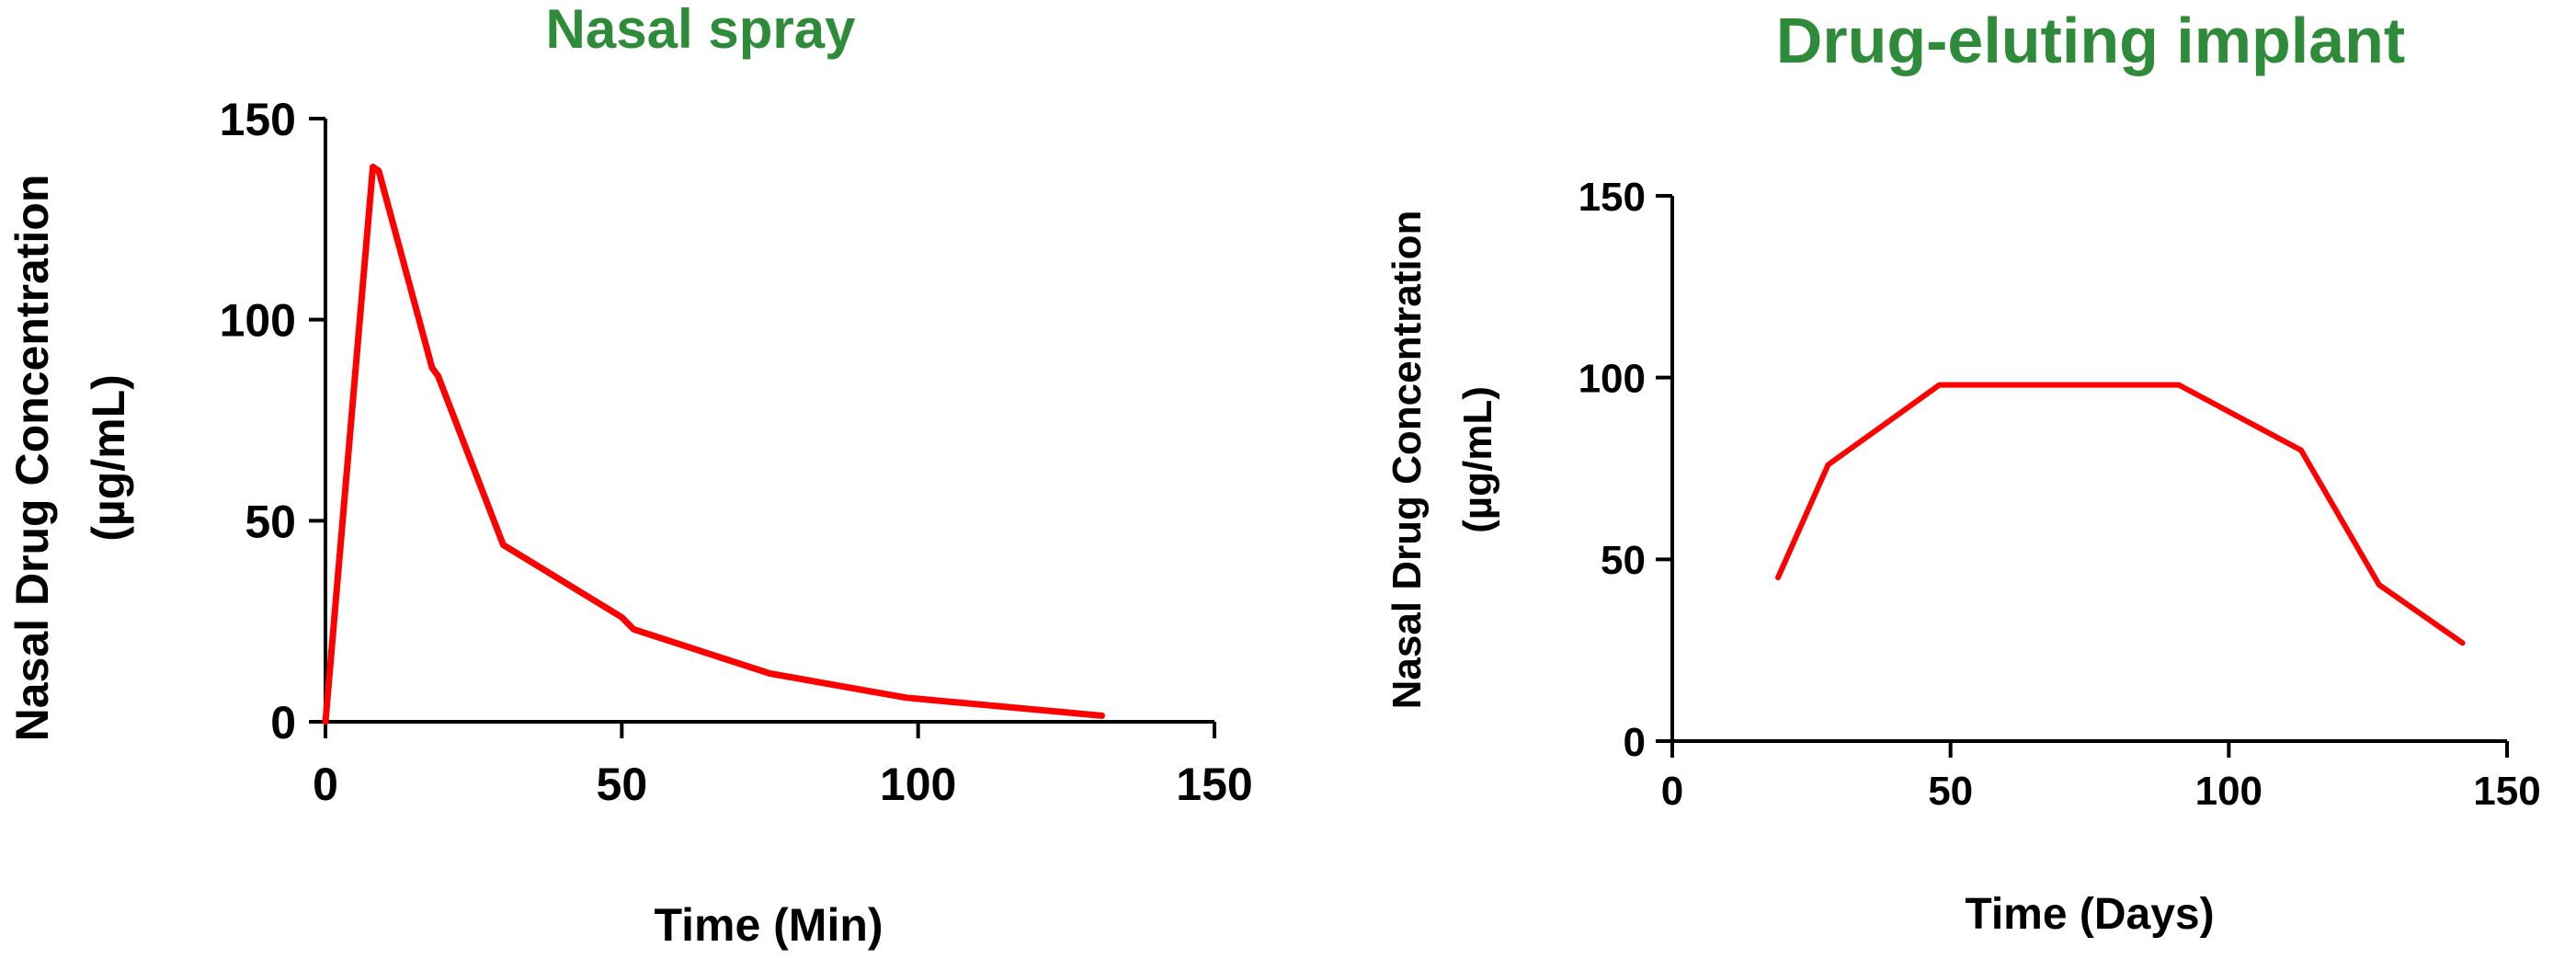 The width and height of the screenshot is (2576, 959). What do you see at coordinates (2120, 514) in the screenshot?
I see `series-line` at bounding box center [2120, 514].